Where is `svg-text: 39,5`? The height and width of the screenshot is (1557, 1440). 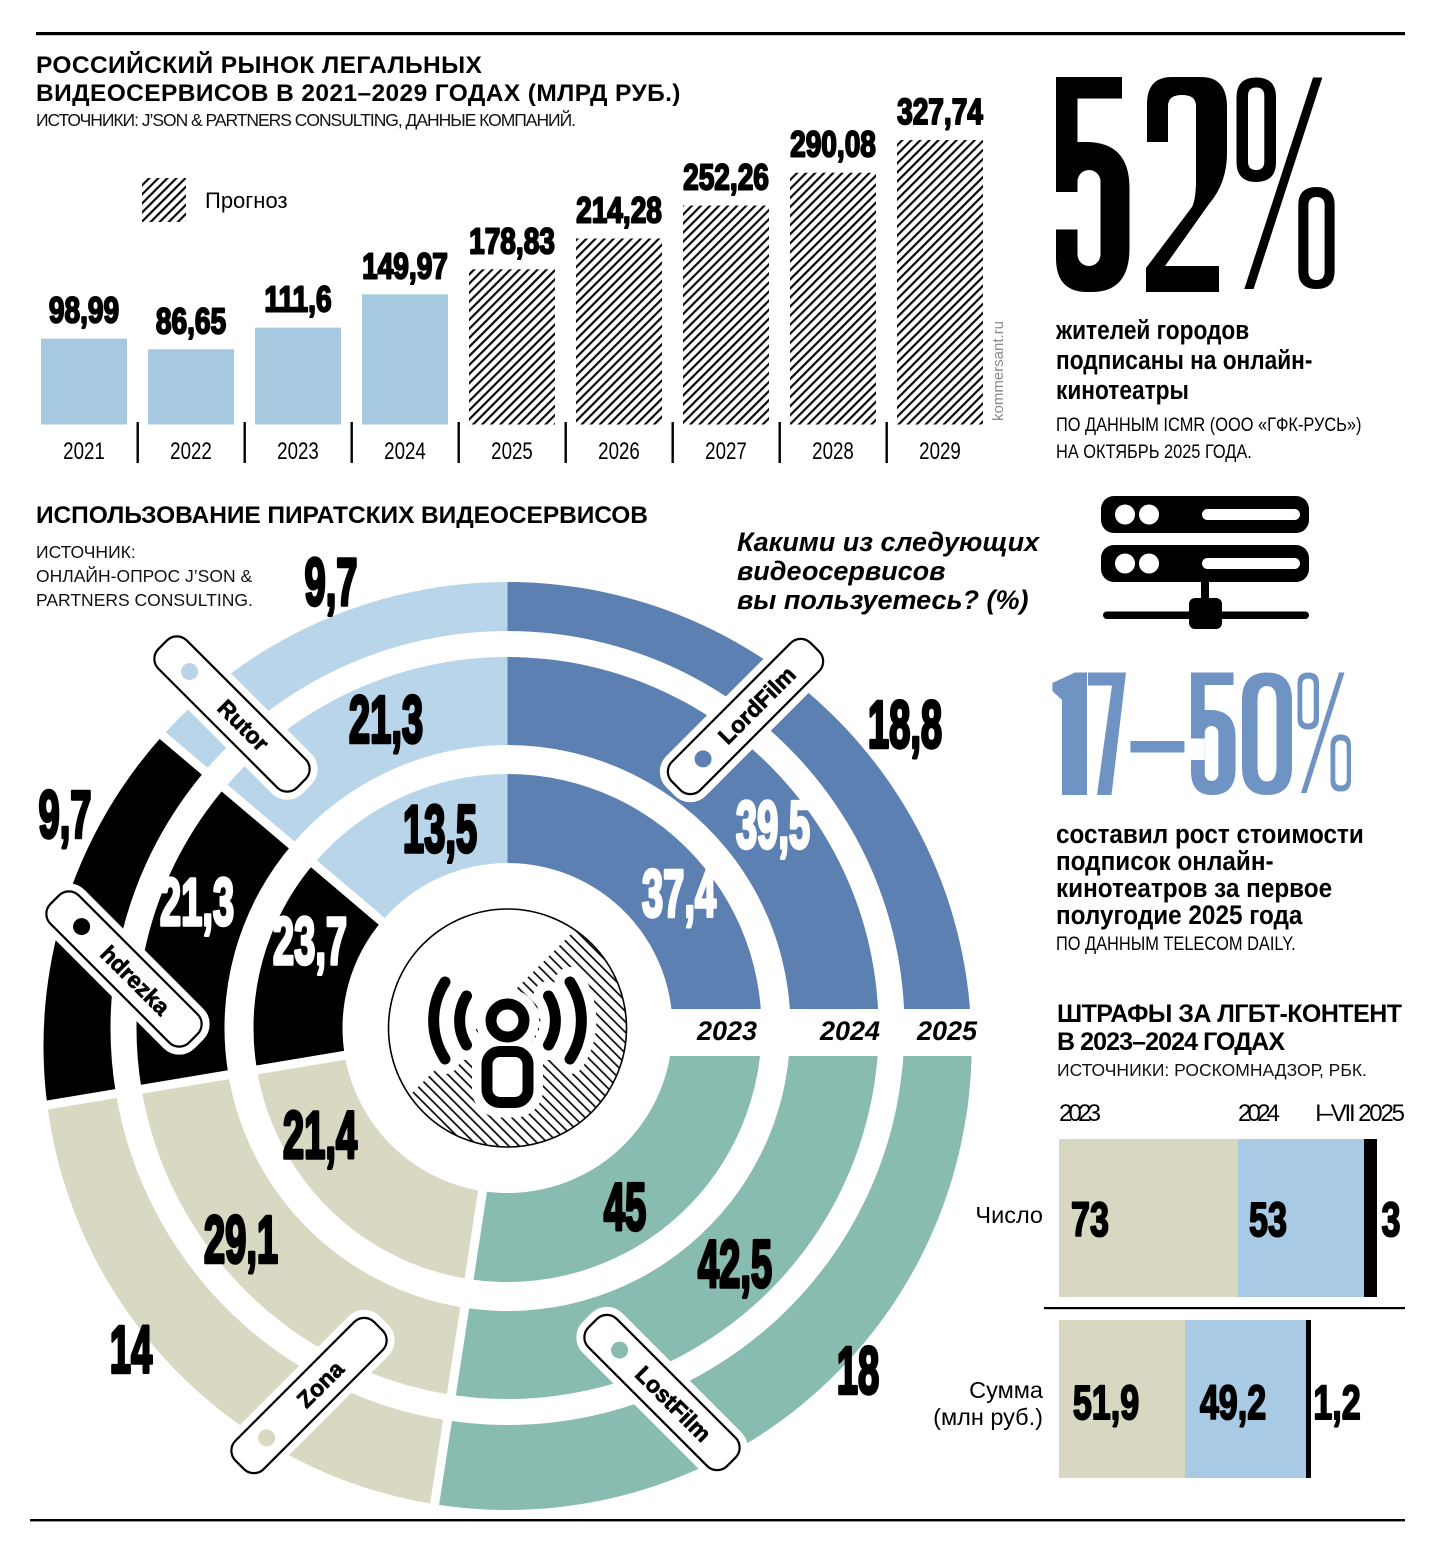
svg-text: 39,5 is located at coordinates (773, 825).